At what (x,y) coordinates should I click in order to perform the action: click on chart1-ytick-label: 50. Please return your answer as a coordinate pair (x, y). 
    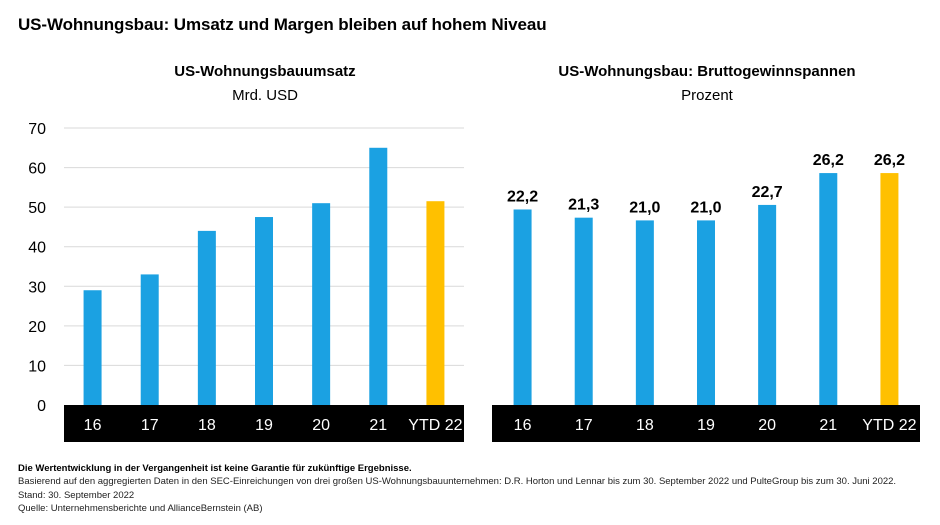
    Looking at the image, I should click on (37, 208).